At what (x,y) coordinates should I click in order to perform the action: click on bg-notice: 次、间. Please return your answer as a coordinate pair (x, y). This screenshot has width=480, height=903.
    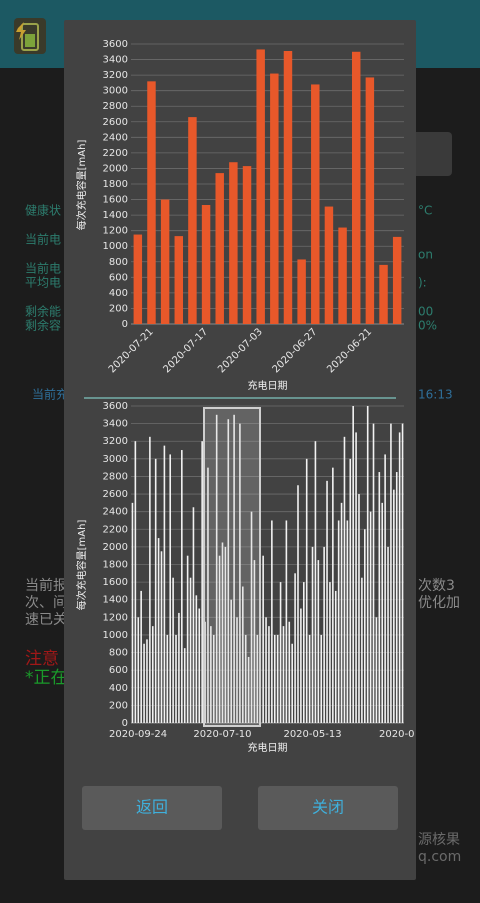
    Looking at the image, I should click on (46, 603).